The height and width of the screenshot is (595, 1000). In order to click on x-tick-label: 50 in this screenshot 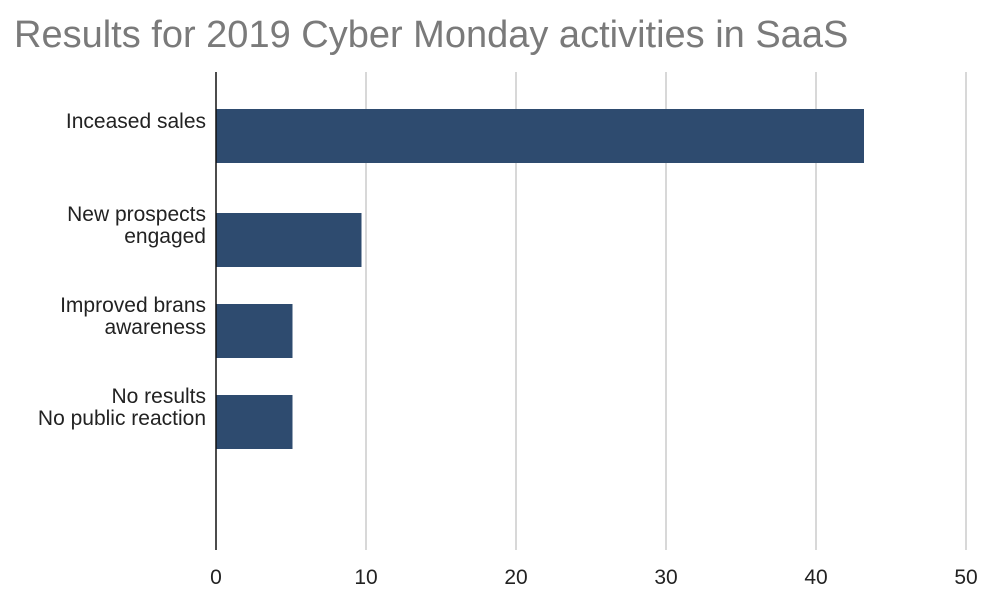, I will do `click(965, 577)`.